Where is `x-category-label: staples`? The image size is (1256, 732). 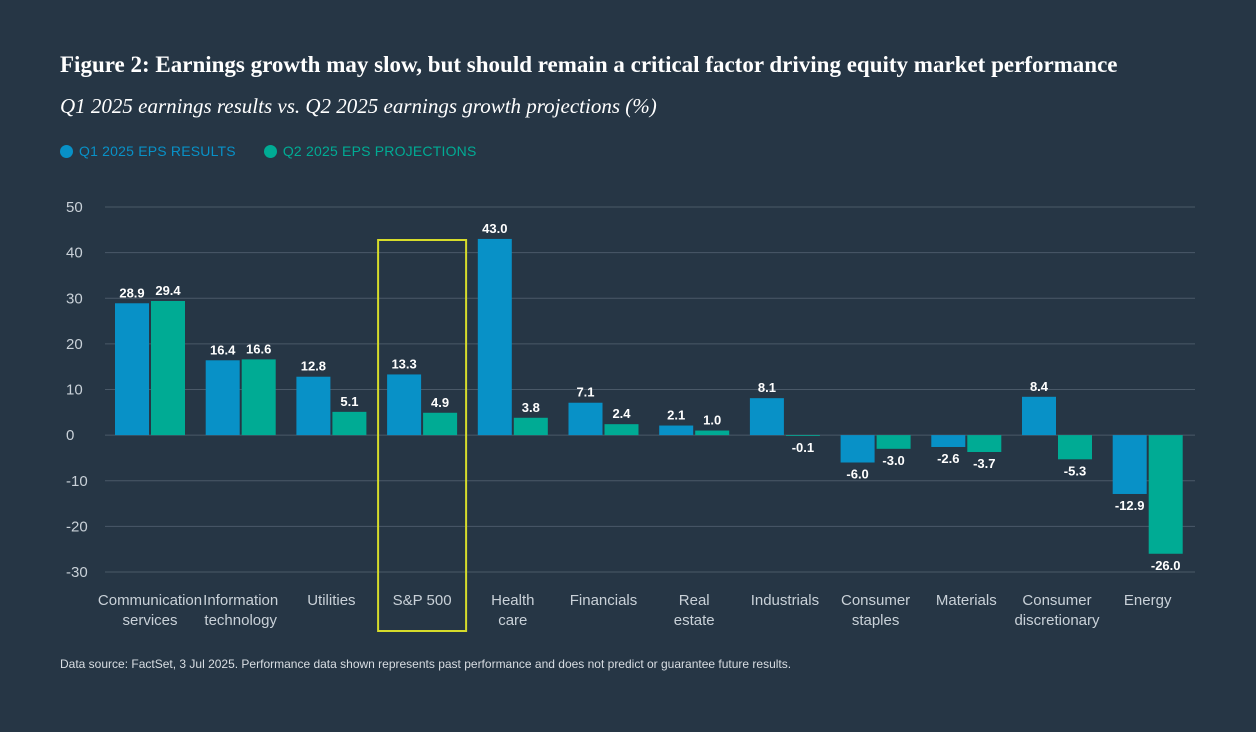 x-category-label: staples is located at coordinates (876, 620).